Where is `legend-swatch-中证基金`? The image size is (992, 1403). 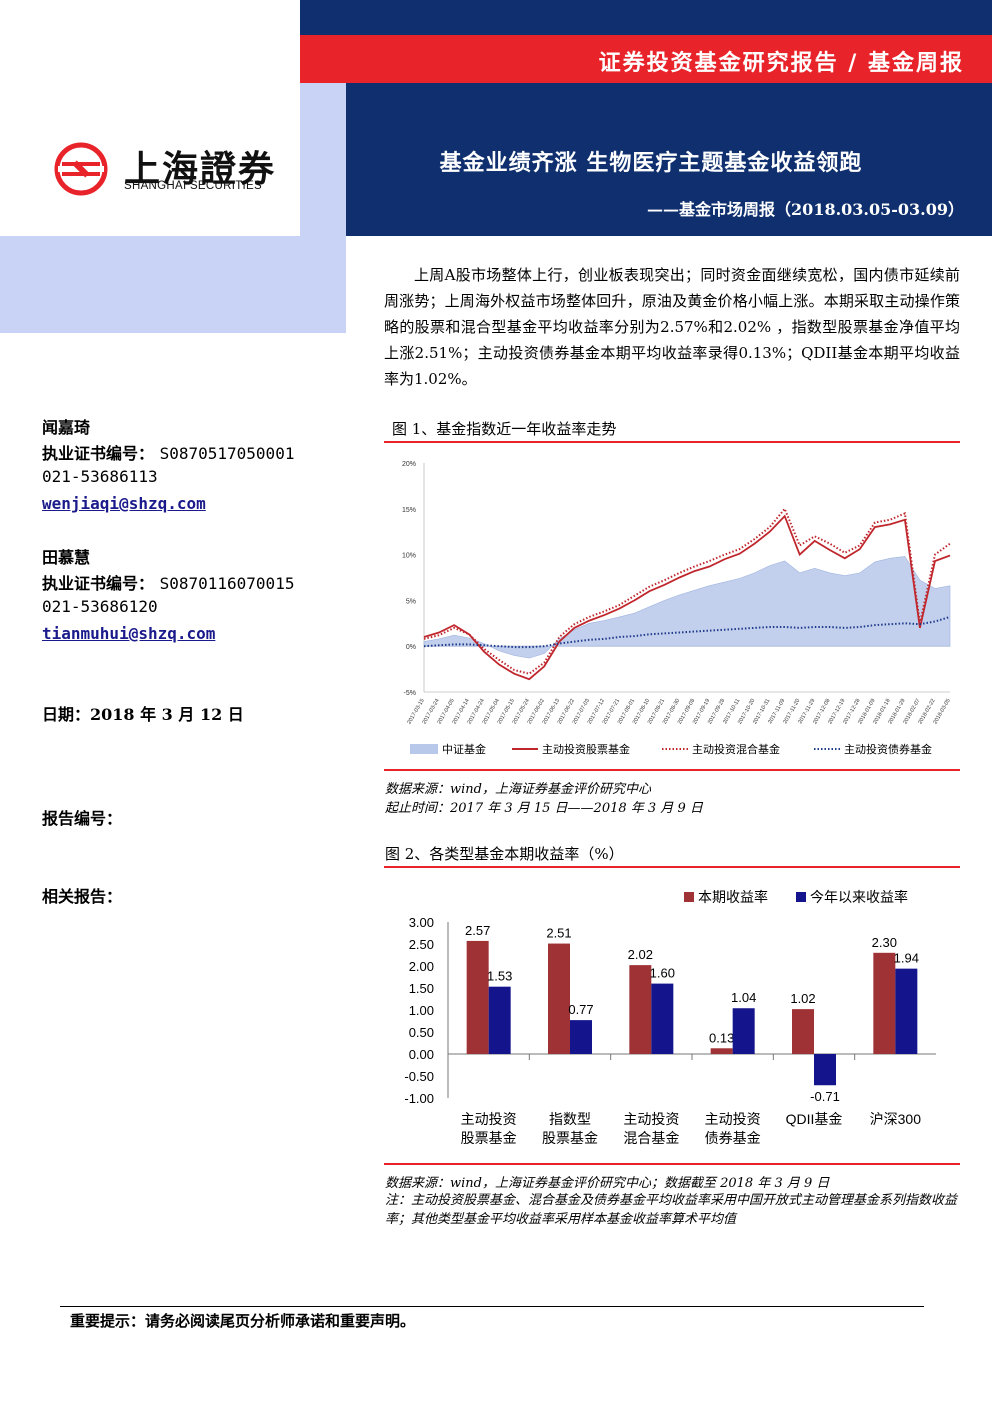
legend-swatch-中证基金 is located at coordinates (424, 749).